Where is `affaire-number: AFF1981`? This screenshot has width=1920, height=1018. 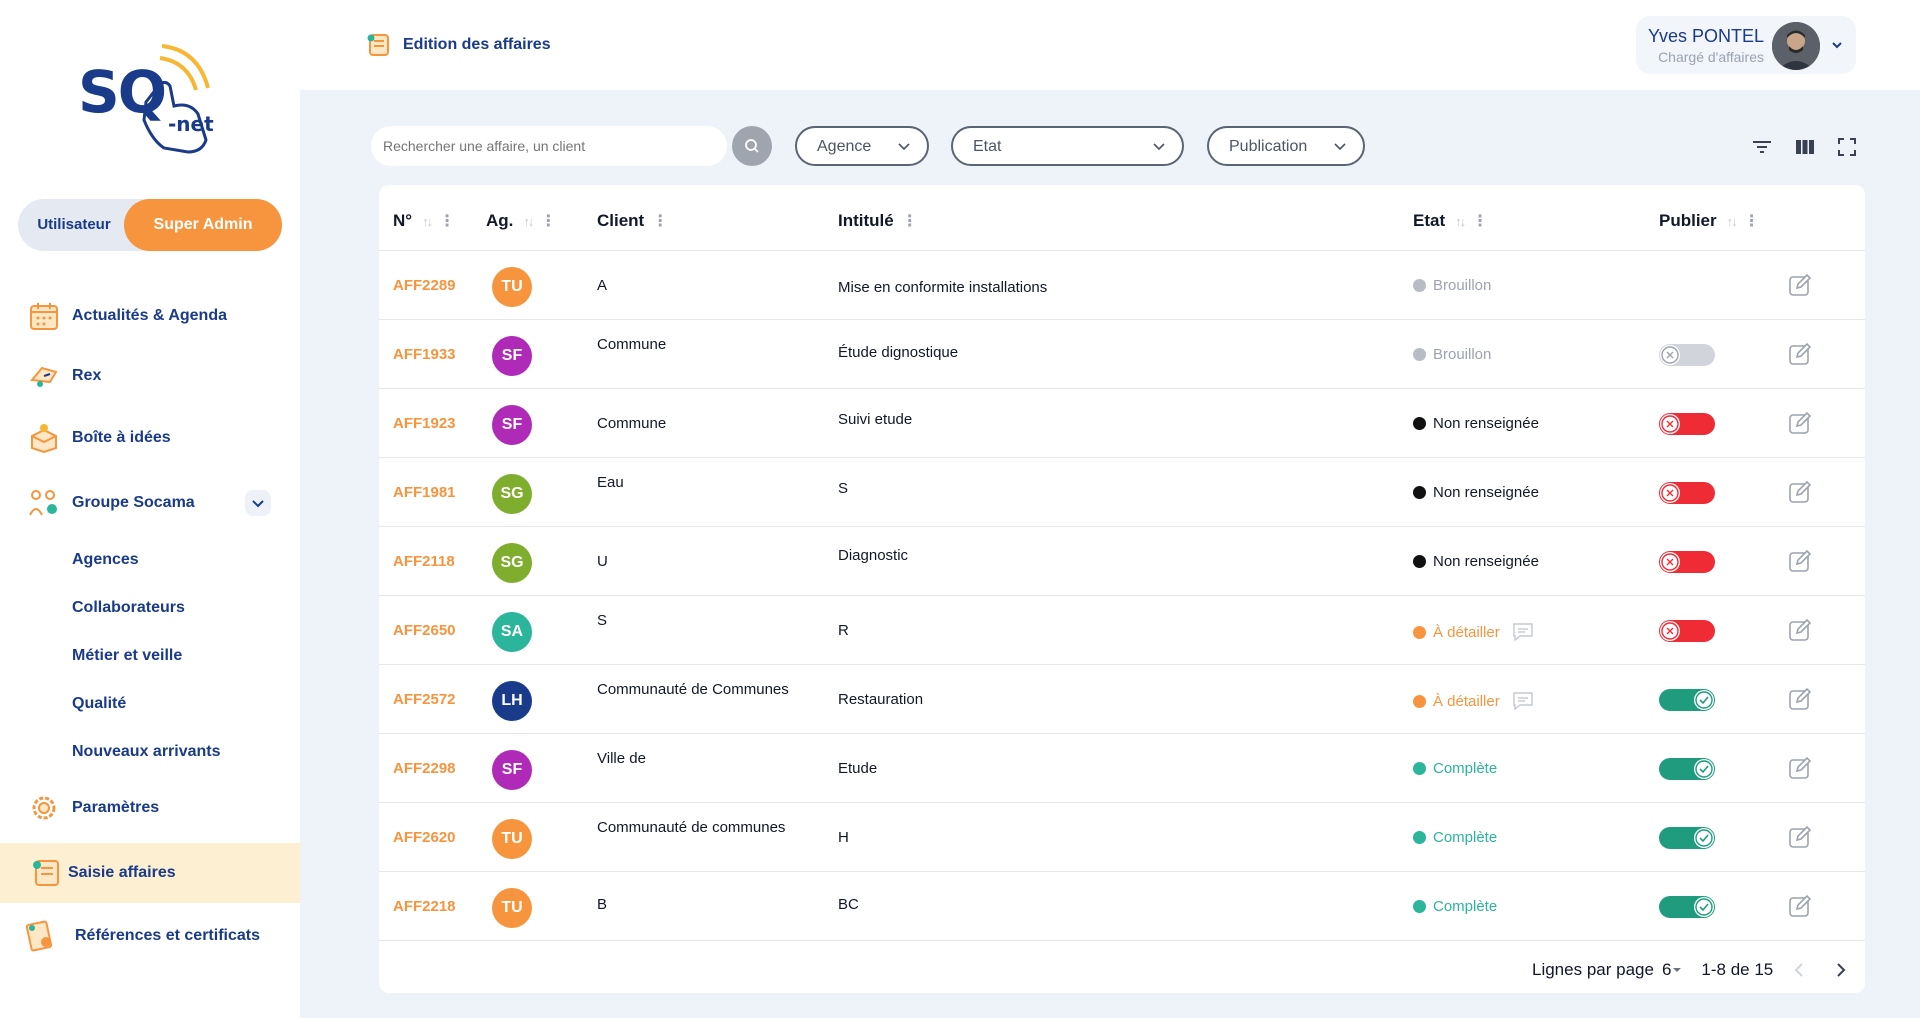
affaire-number: AFF1981 is located at coordinates (424, 492).